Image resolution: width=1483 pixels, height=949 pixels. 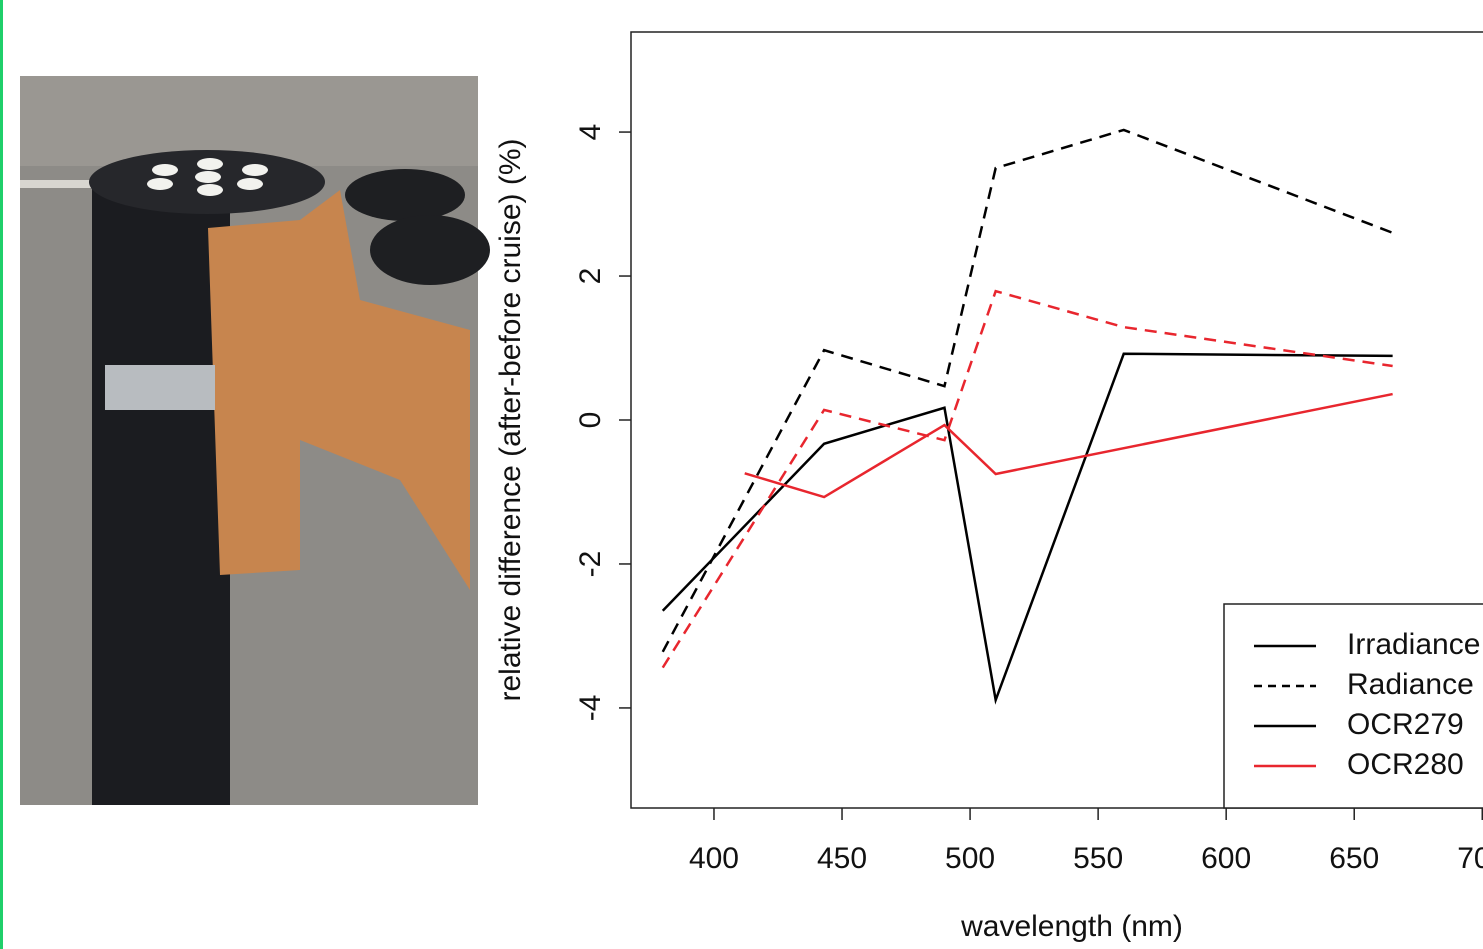 What do you see at coordinates (1068, 445) in the screenshot?
I see `series-line` at bounding box center [1068, 445].